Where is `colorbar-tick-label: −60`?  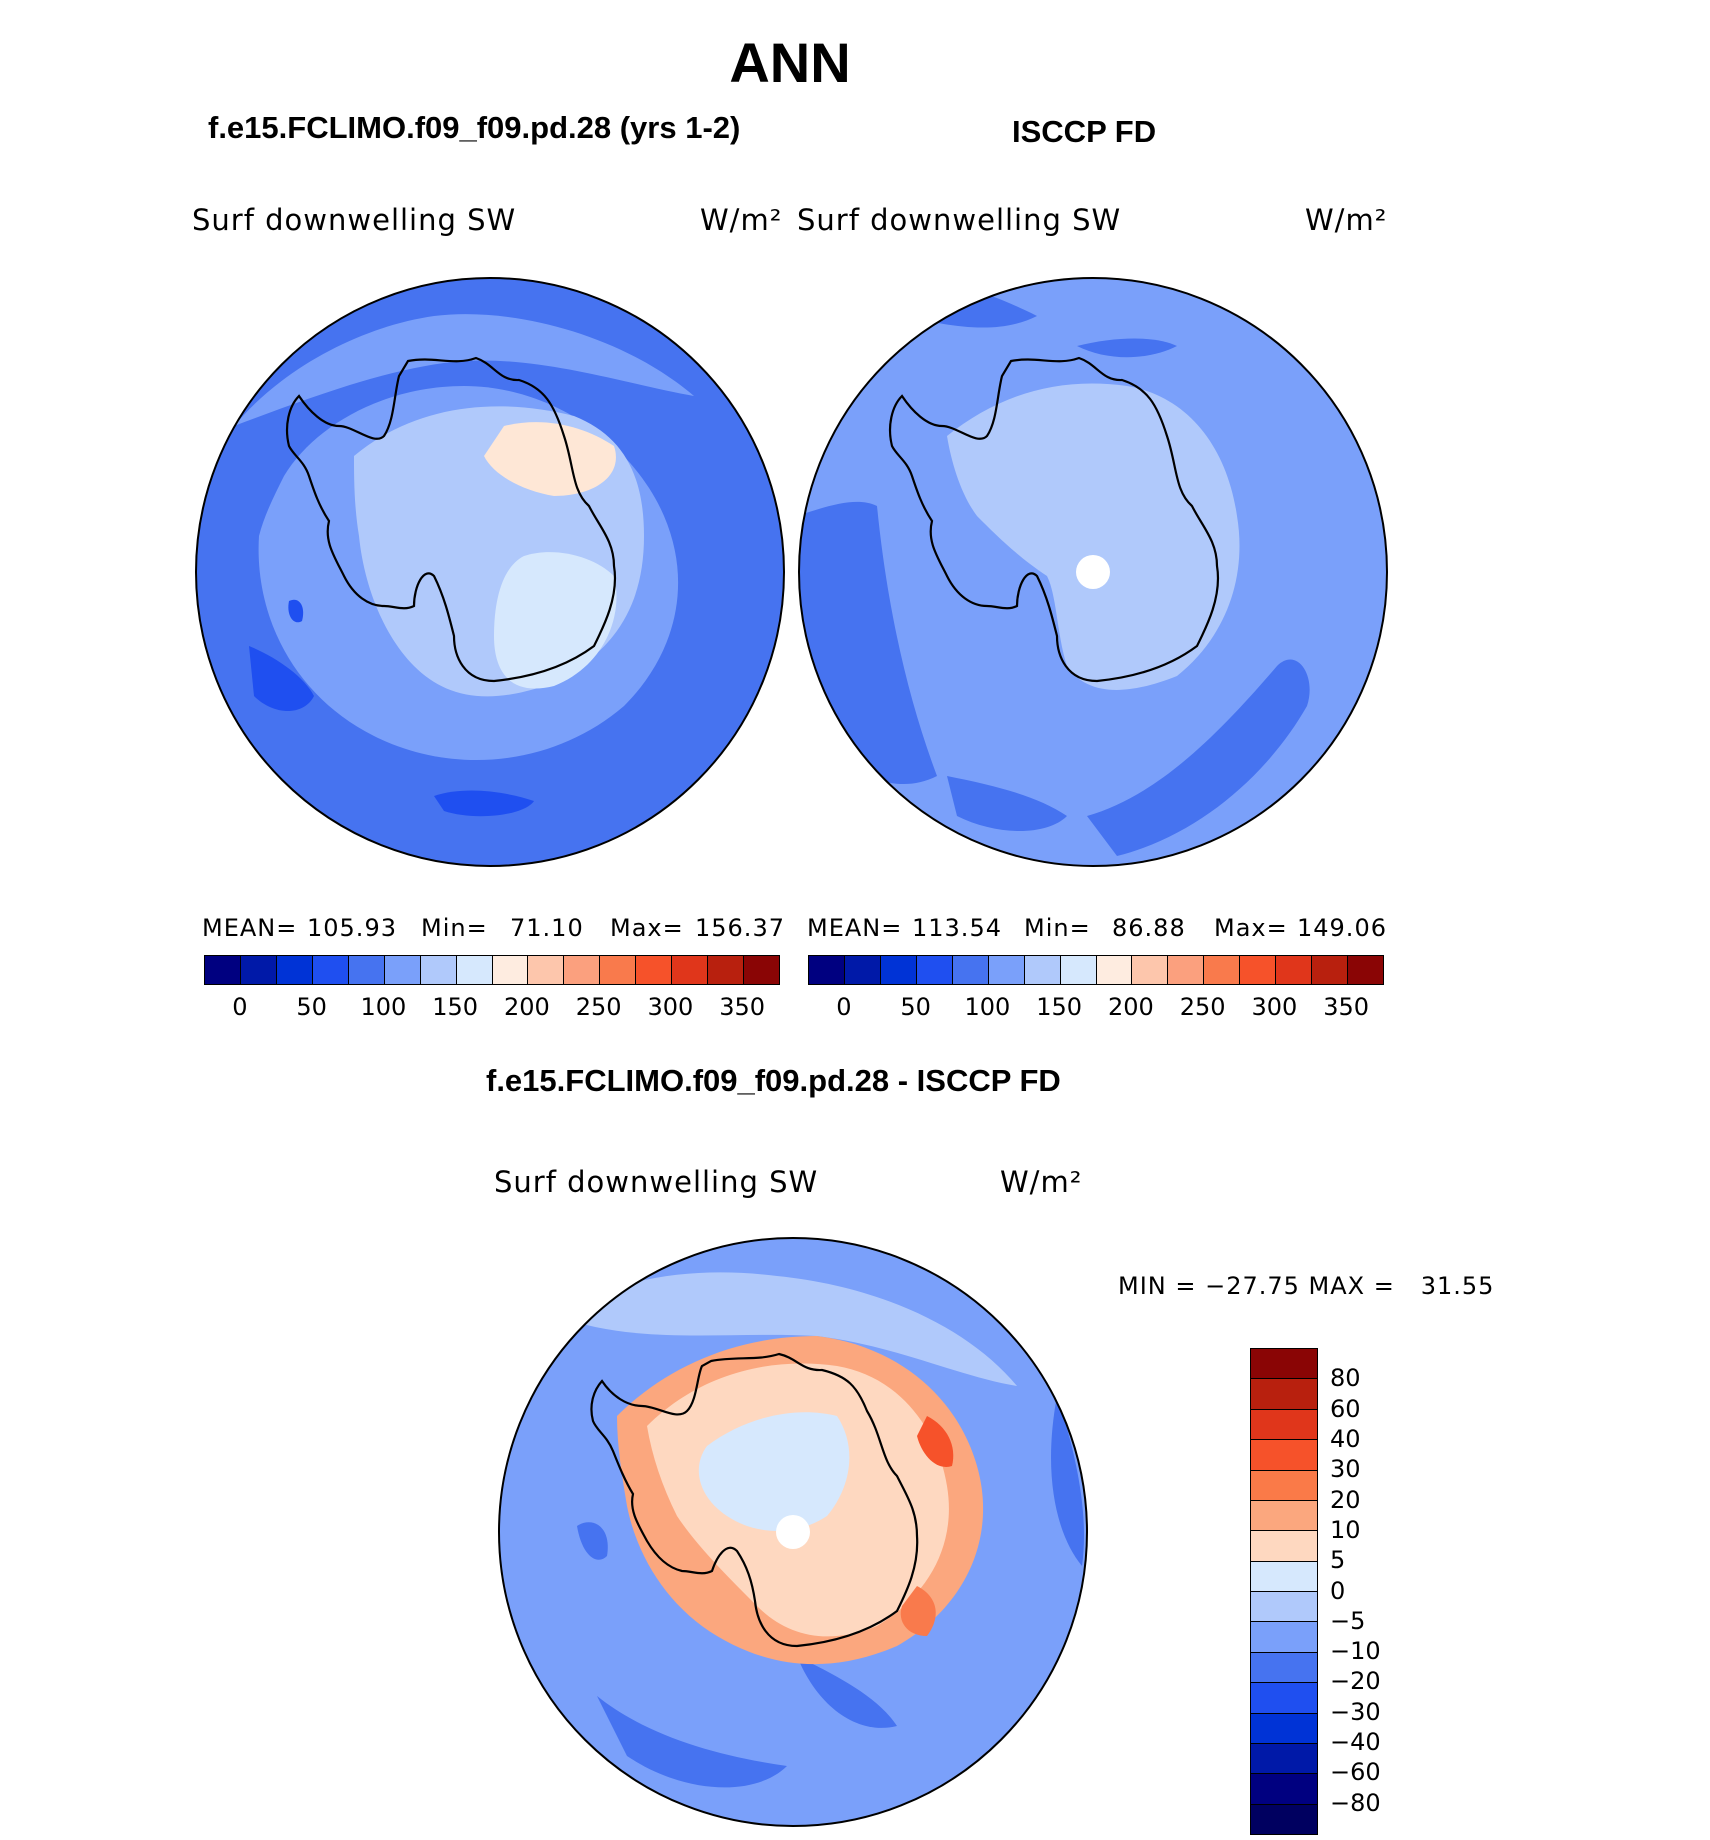
colorbar-tick-label: −60 is located at coordinates (1355, 1772).